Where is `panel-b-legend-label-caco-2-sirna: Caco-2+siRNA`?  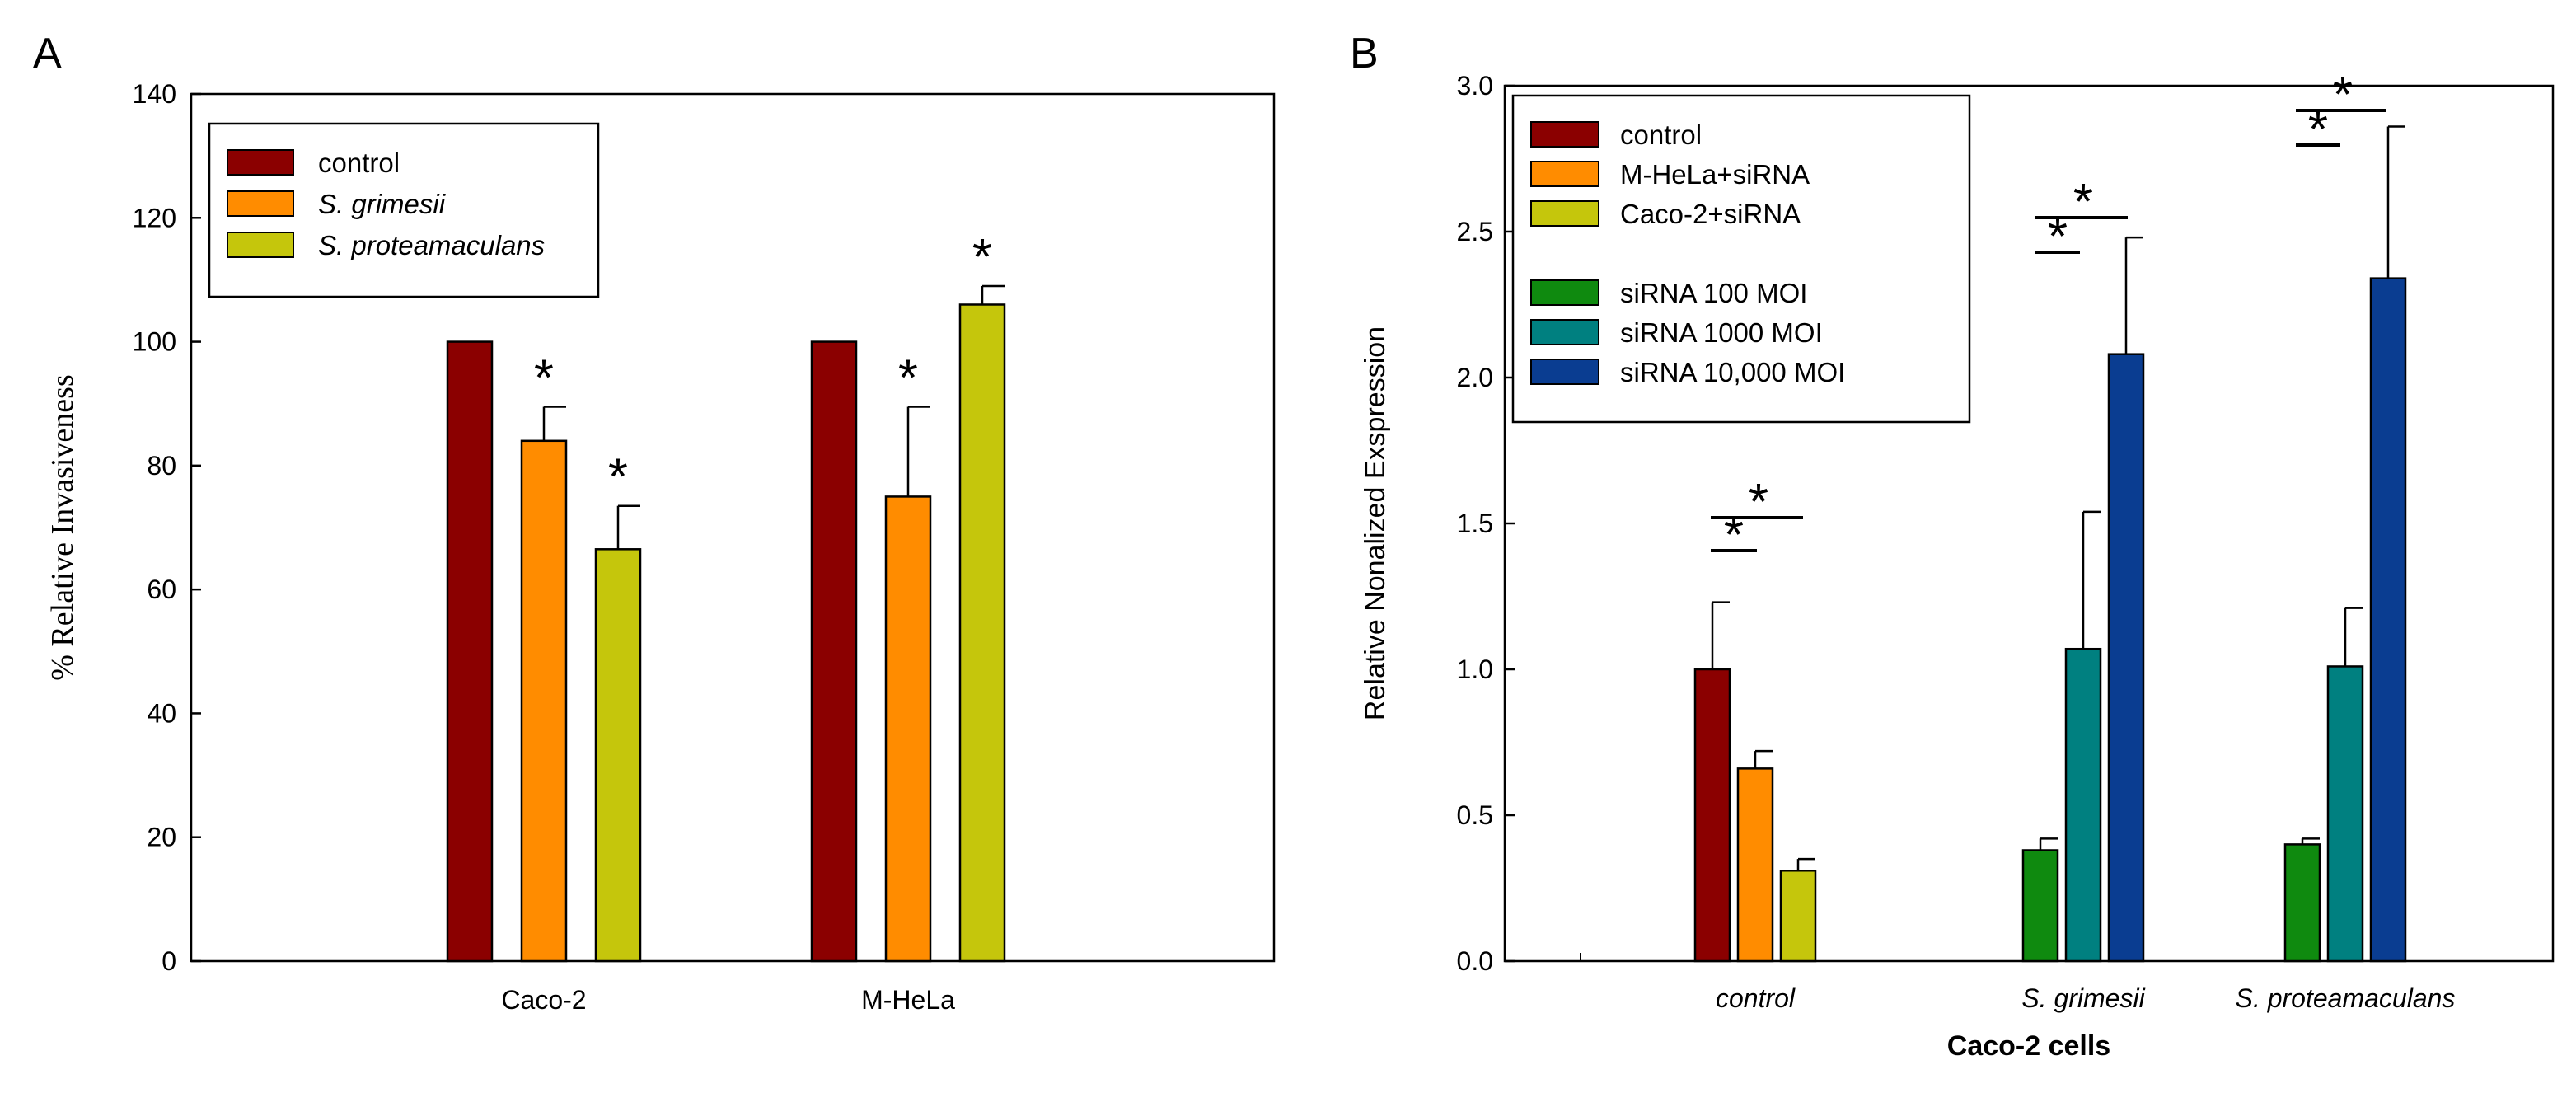
panel-b-legend-label-caco-2-sirna: Caco-2+siRNA is located at coordinates (1710, 214).